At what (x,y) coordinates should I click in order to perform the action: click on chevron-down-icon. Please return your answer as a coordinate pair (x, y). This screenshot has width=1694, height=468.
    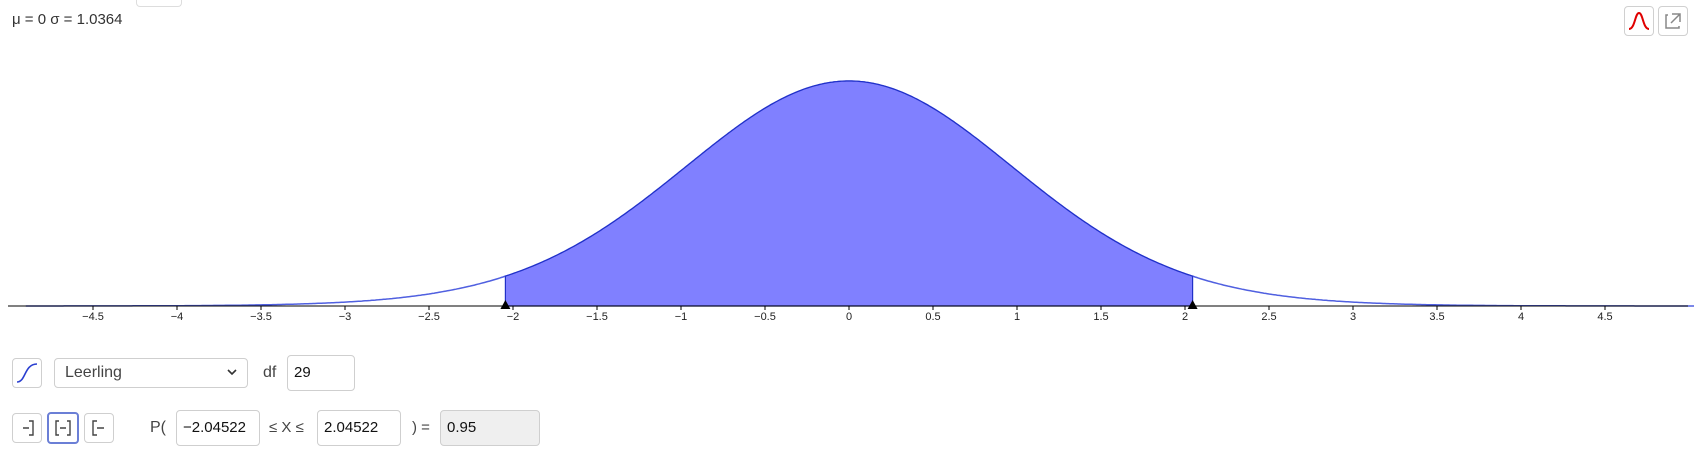
    Looking at the image, I should click on (232, 372).